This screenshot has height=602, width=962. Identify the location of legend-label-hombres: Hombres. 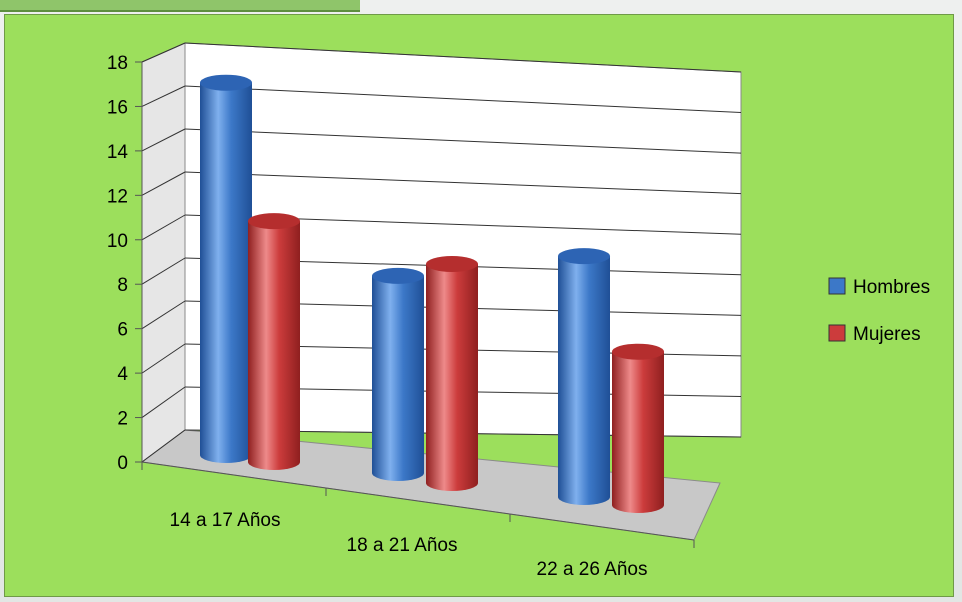
(891, 287).